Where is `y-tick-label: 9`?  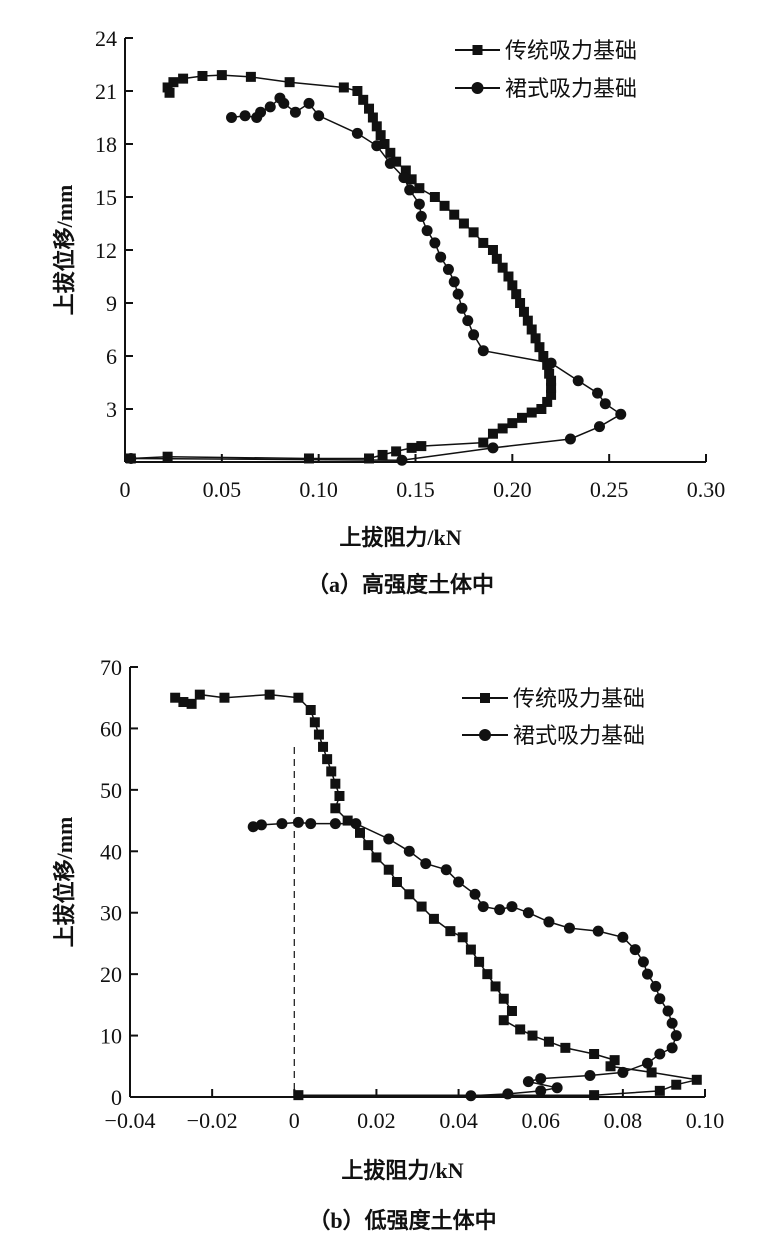
y-tick-label: 9 is located at coordinates (111, 303).